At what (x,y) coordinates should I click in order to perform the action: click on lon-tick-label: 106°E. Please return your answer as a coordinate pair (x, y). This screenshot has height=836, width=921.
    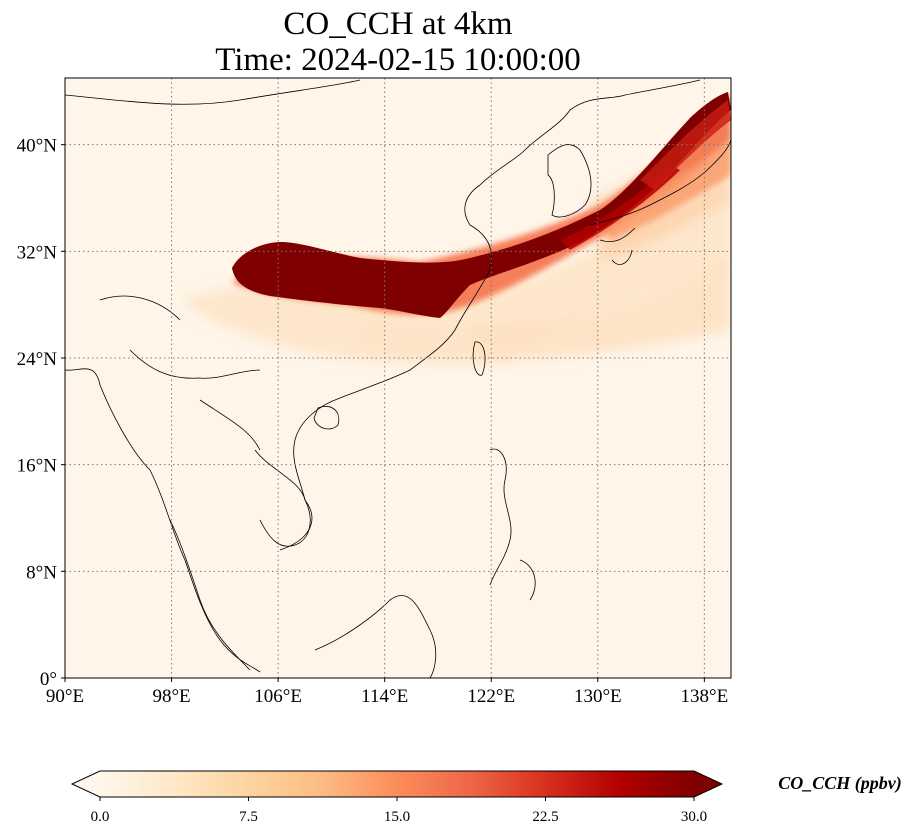
    Looking at the image, I should click on (278, 696).